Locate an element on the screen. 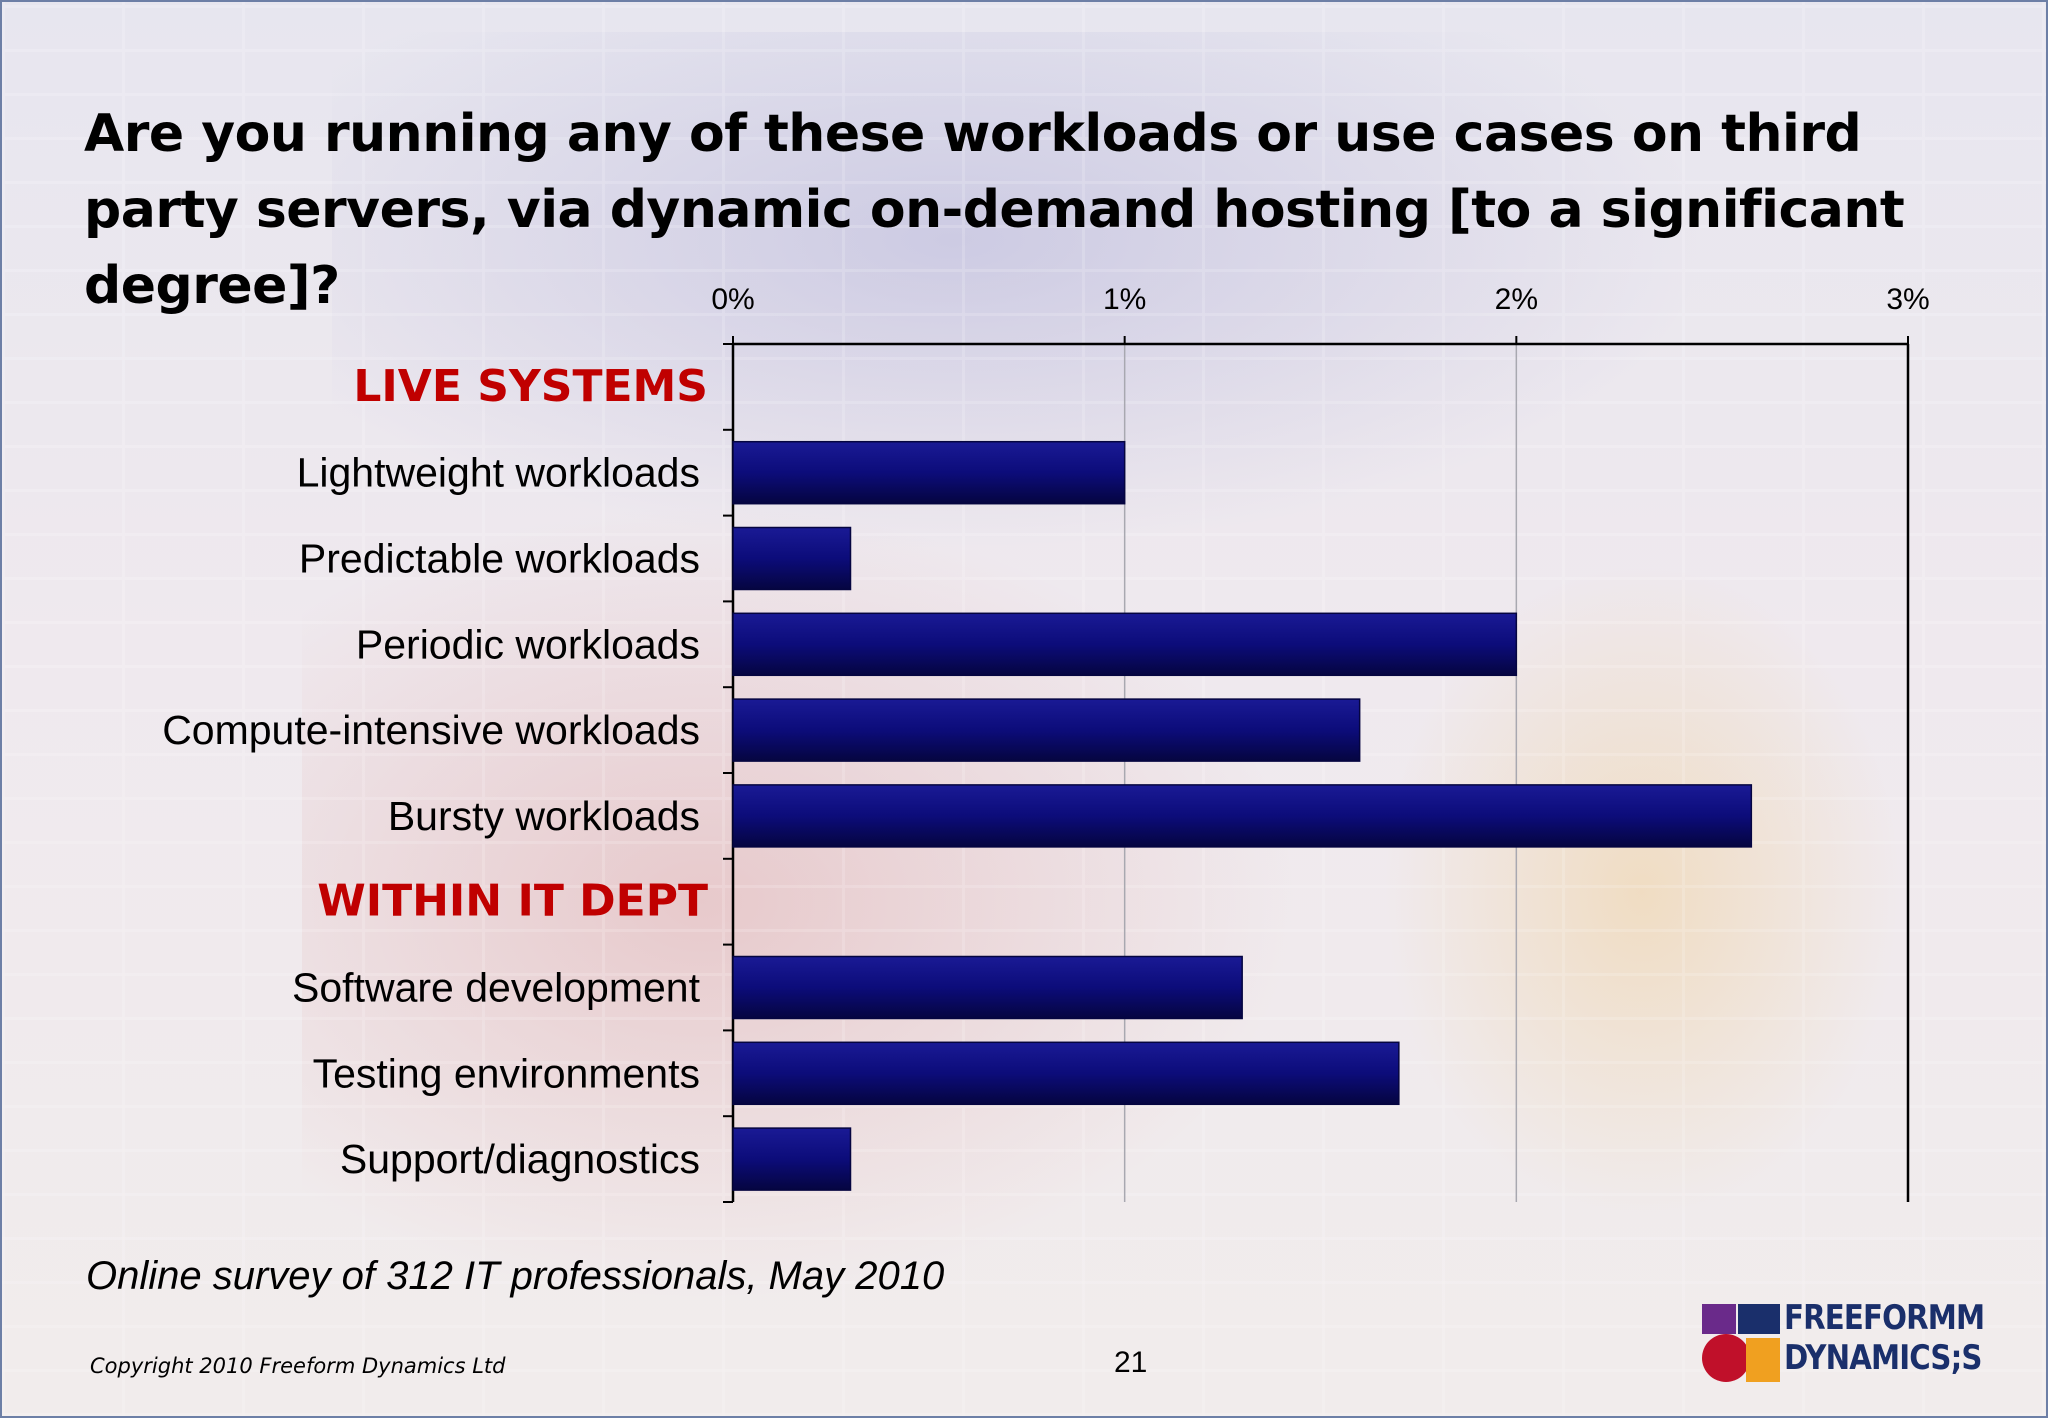 Image resolution: width=2048 pixels, height=1418 pixels. logo-line-1: FREEFORMM is located at coordinates (1884, 1318).